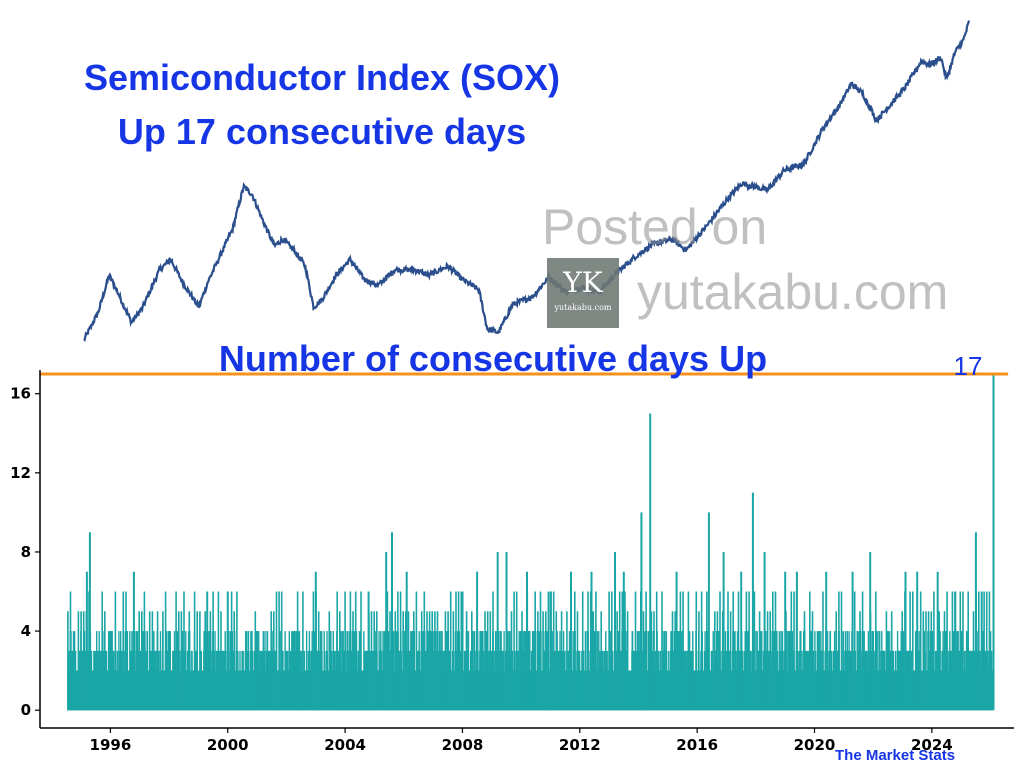 The height and width of the screenshot is (768, 1024). Describe the element at coordinates (580, 745) in the screenshot. I see `x-tick-label: 2012` at that location.